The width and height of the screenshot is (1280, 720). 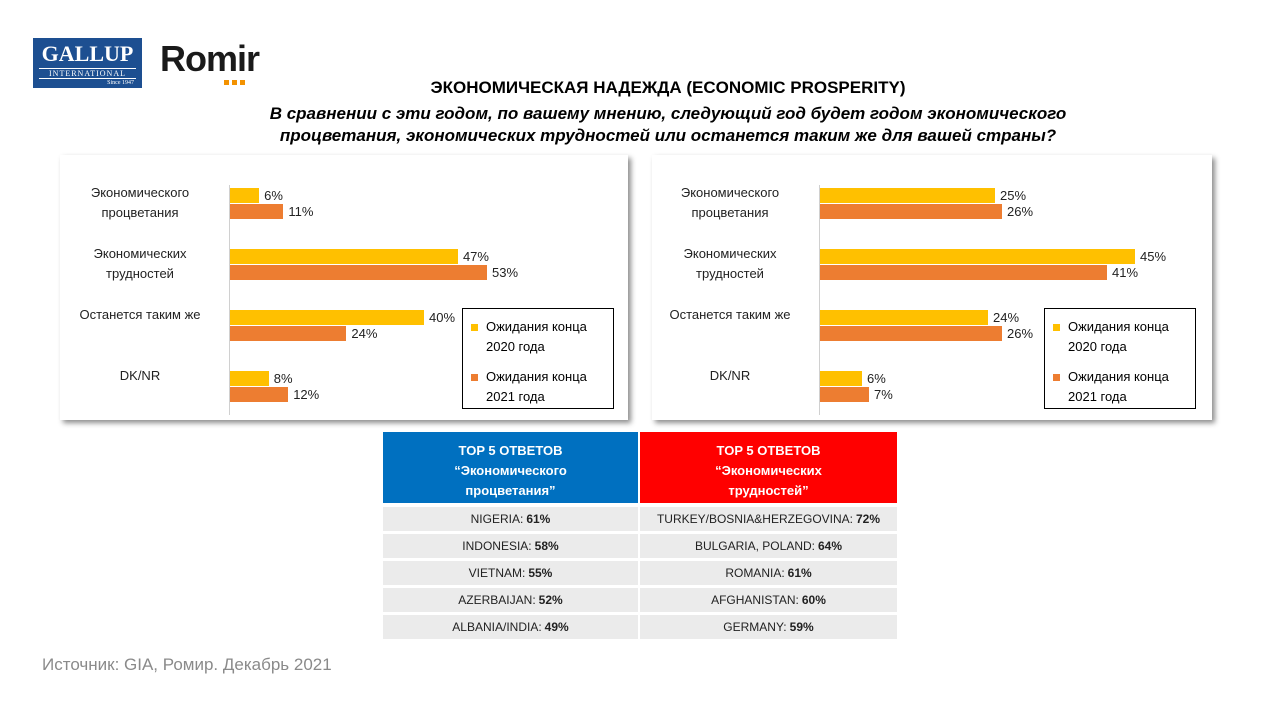 What do you see at coordinates (442, 317) in the screenshot?
I see `value-label: 40%` at bounding box center [442, 317].